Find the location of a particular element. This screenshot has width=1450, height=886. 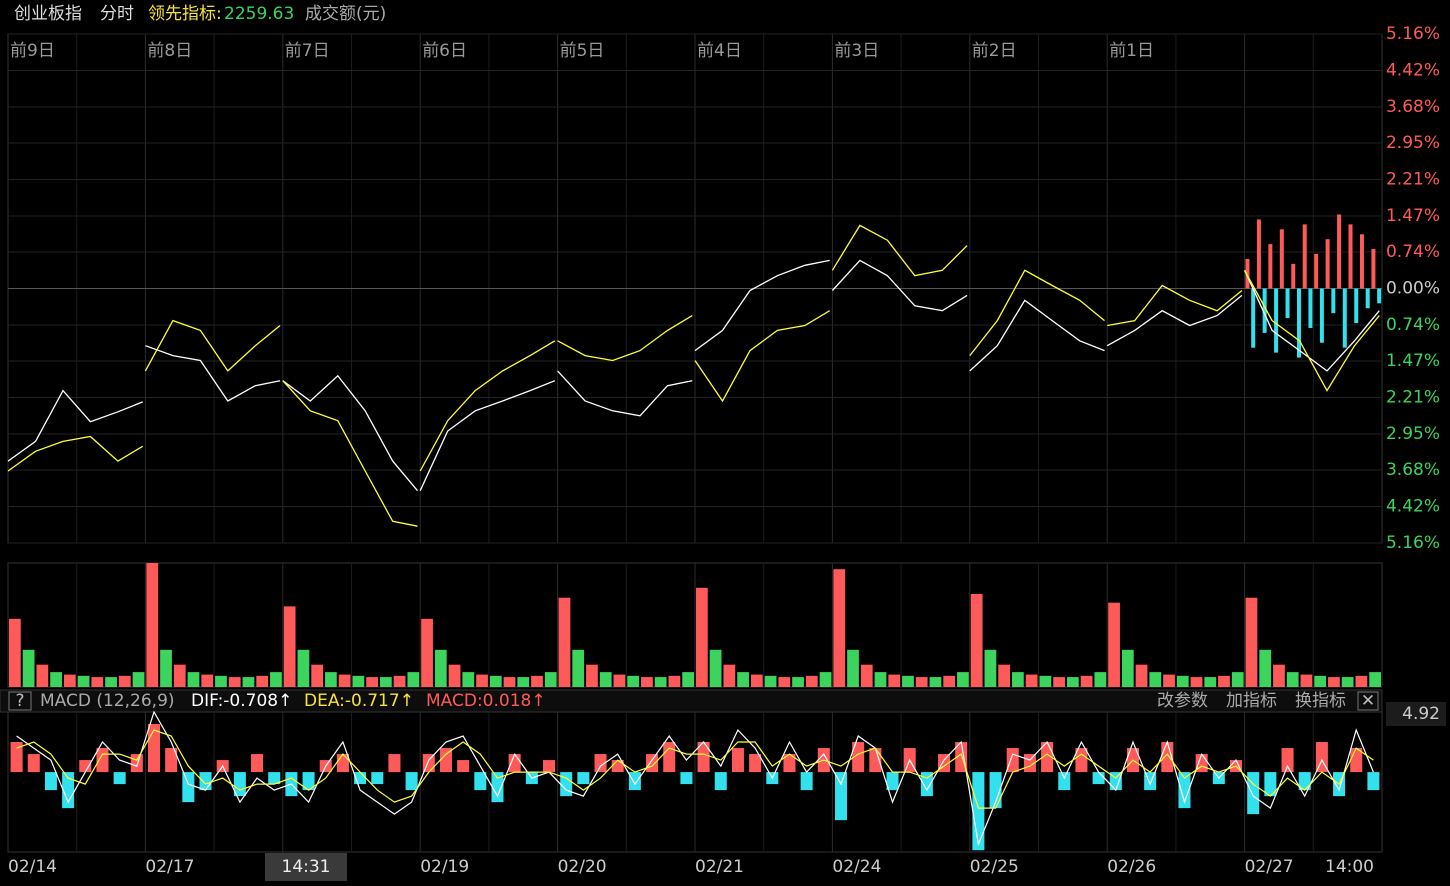

help-box is located at coordinates (20, 701).